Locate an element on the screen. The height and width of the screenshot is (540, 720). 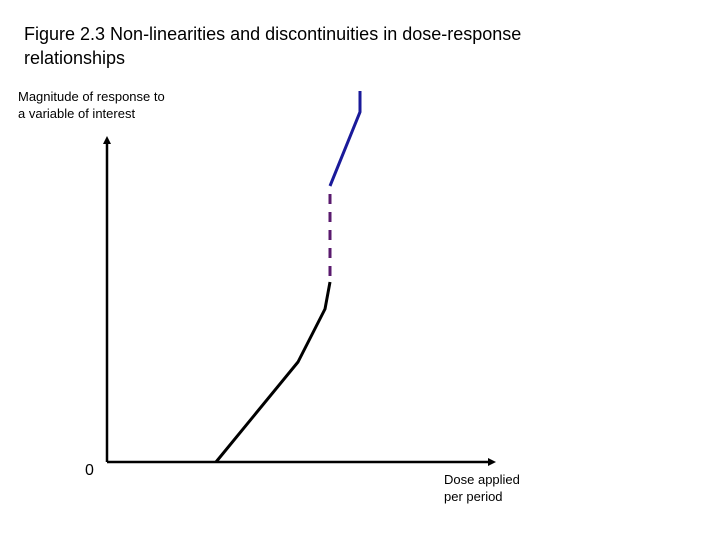
upper-response-curve is located at coordinates (345, 139).